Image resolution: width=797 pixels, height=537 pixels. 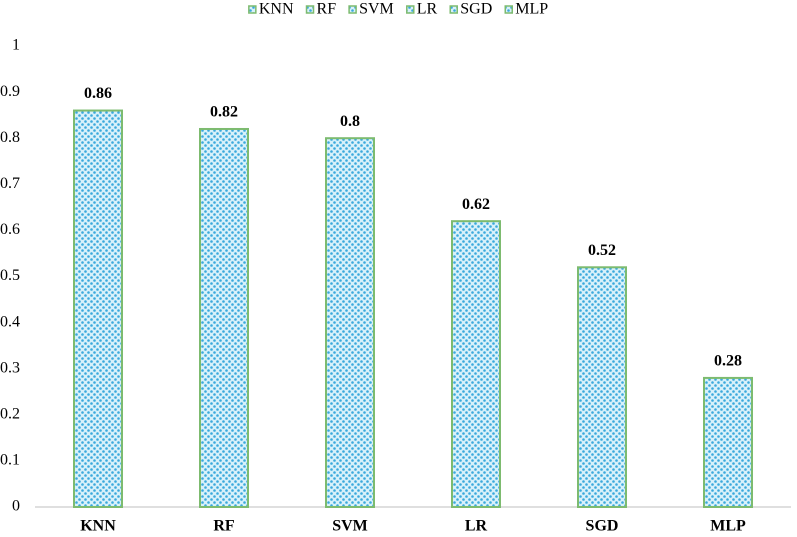 What do you see at coordinates (476, 204) in the screenshot?
I see `value-label: 0.62` at bounding box center [476, 204].